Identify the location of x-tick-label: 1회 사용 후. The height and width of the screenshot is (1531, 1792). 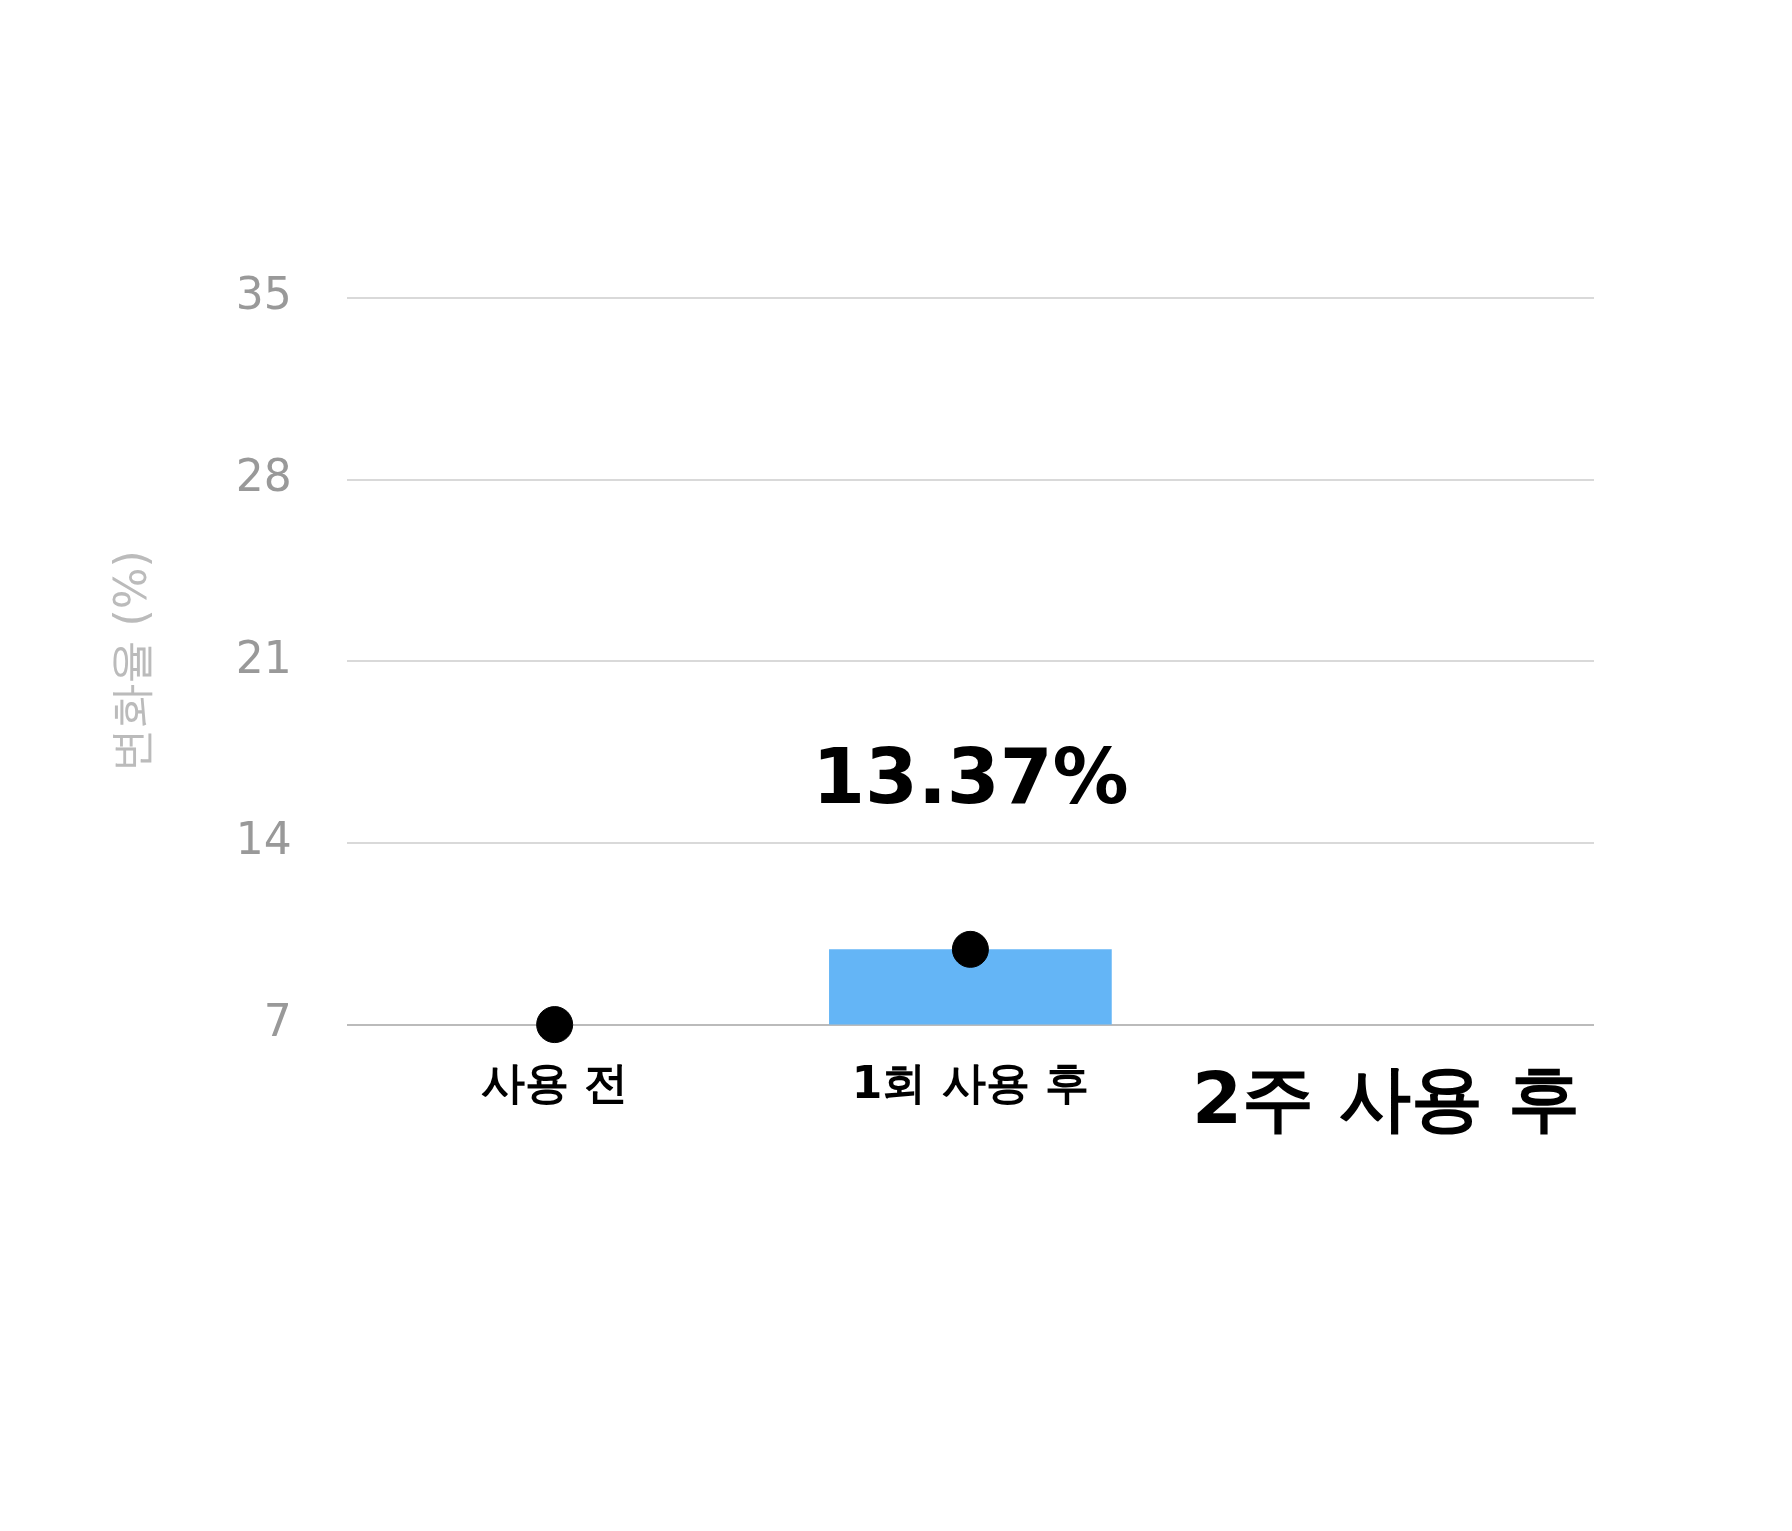
(970, 1083).